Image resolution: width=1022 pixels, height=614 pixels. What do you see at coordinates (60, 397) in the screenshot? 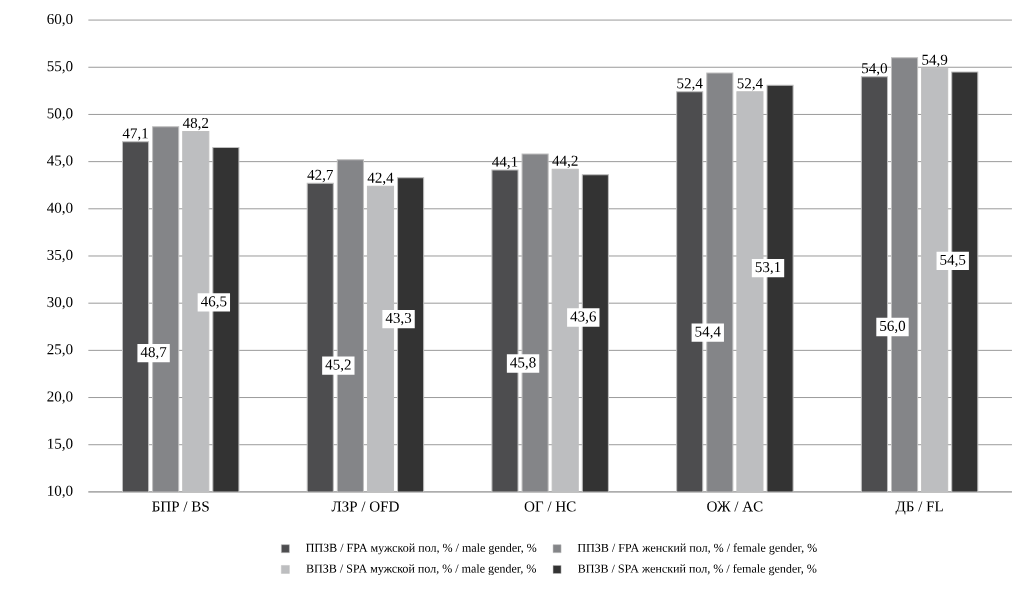
I see `y-tick-label: 20,0` at bounding box center [60, 397].